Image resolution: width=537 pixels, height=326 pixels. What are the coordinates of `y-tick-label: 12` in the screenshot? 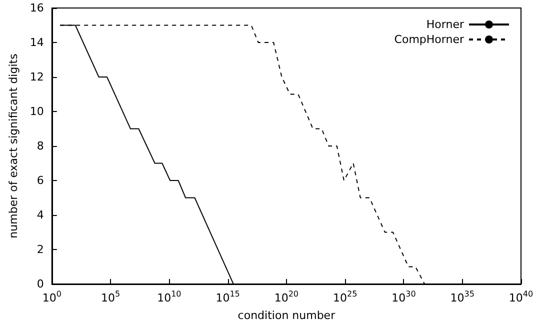 It's located at (37, 77).